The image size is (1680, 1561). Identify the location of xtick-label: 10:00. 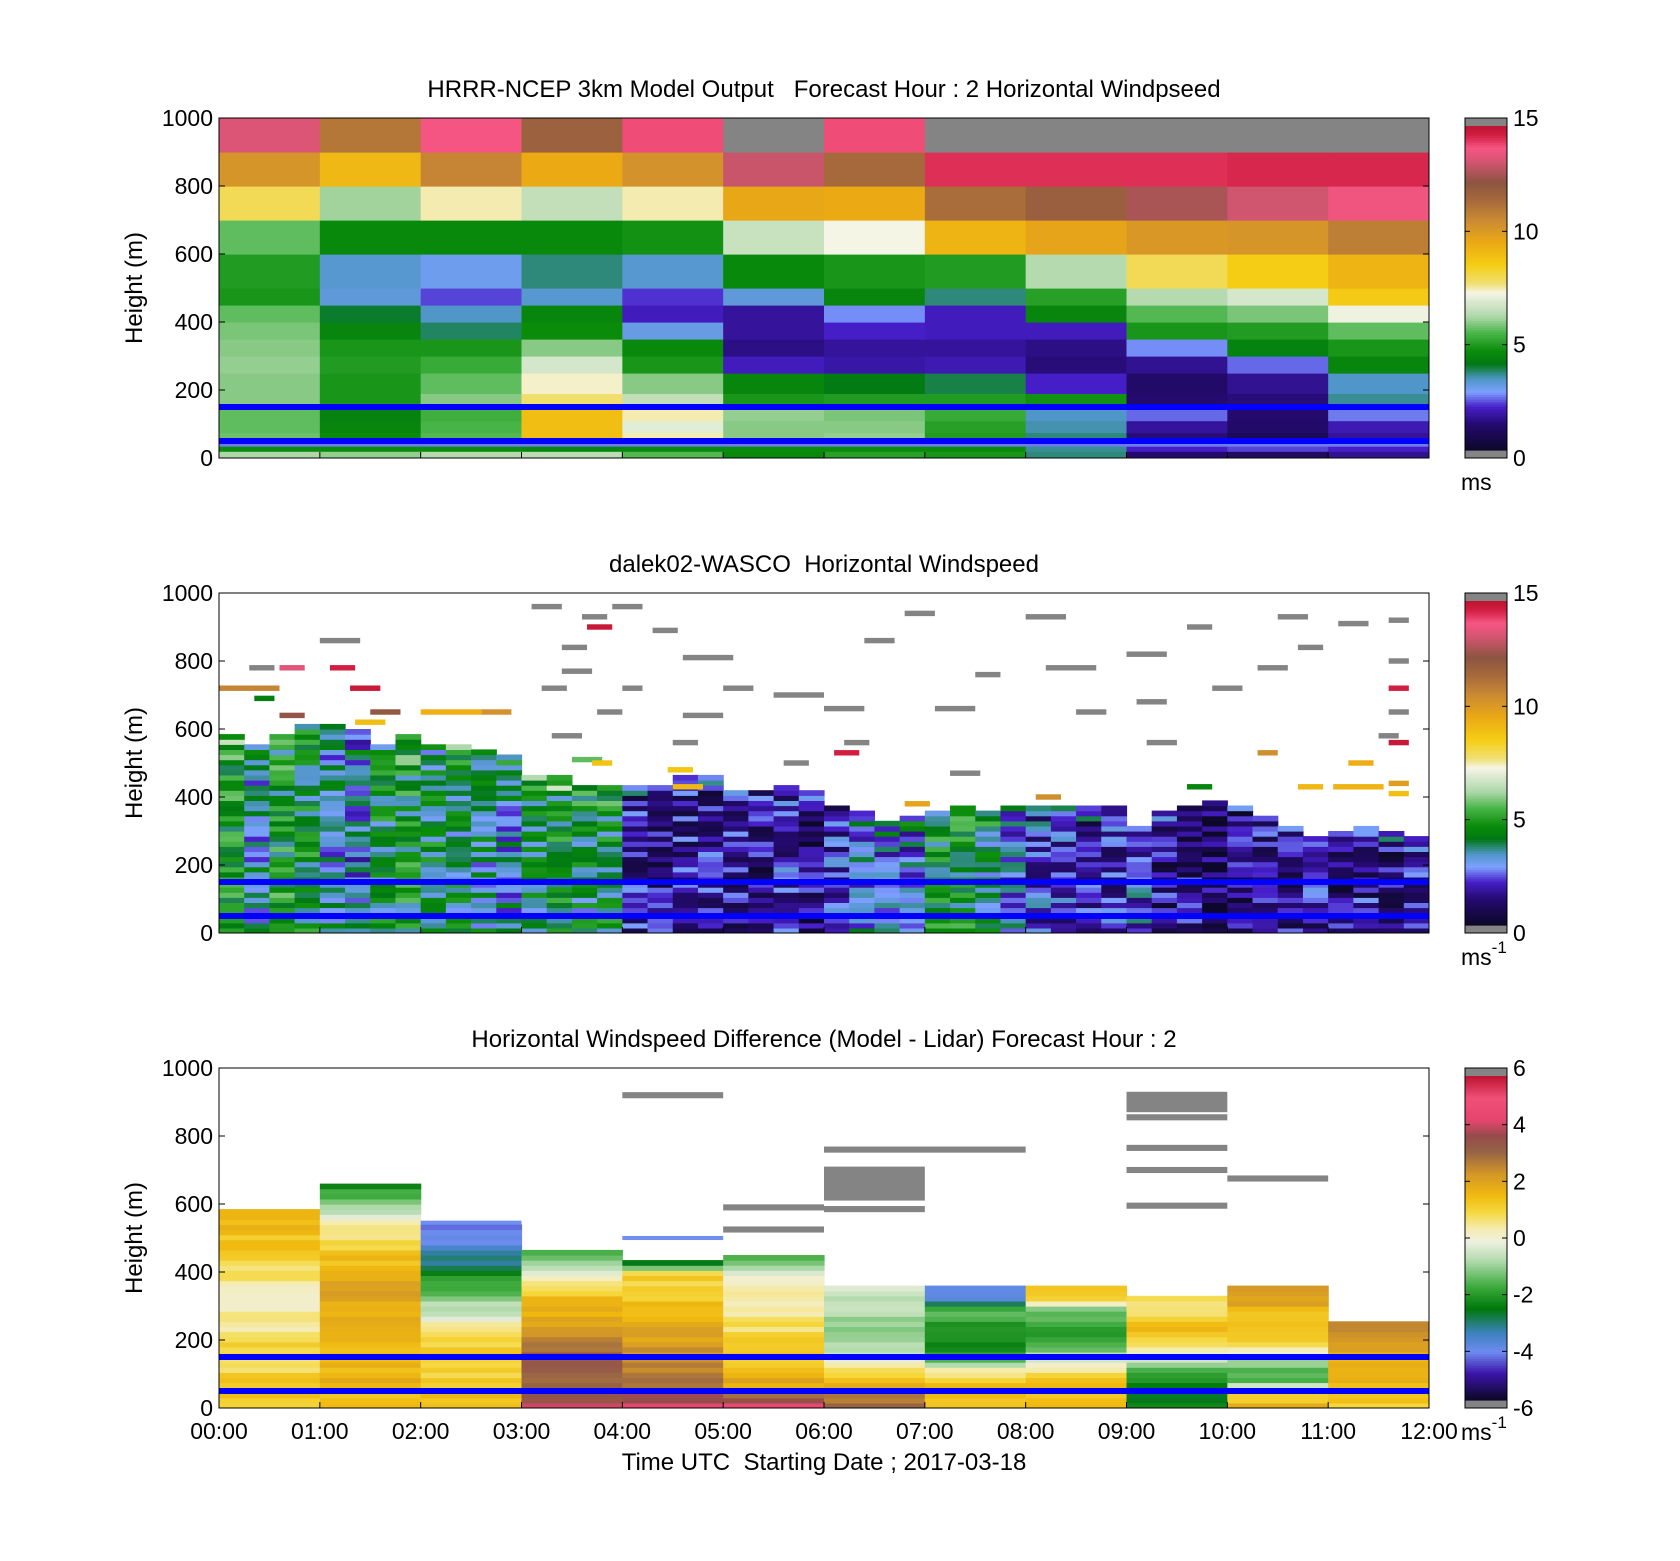
(1228, 1431).